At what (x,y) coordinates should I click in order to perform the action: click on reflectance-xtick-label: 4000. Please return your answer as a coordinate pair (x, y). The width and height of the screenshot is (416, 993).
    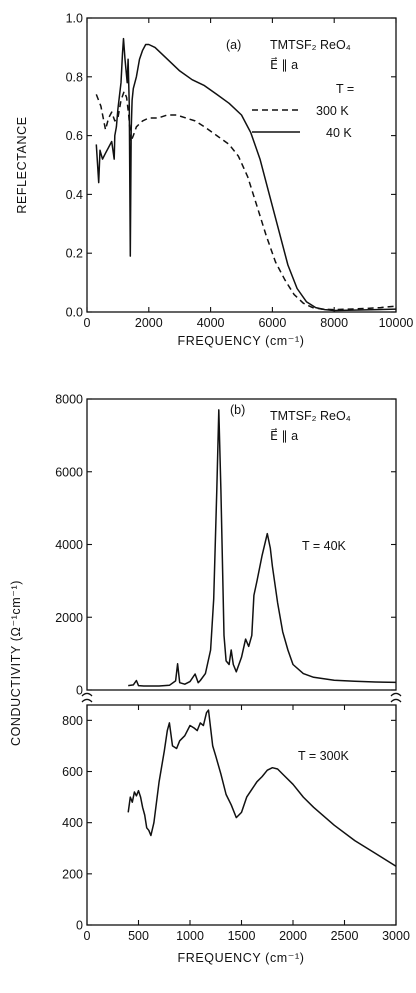
    Looking at the image, I should click on (211, 323).